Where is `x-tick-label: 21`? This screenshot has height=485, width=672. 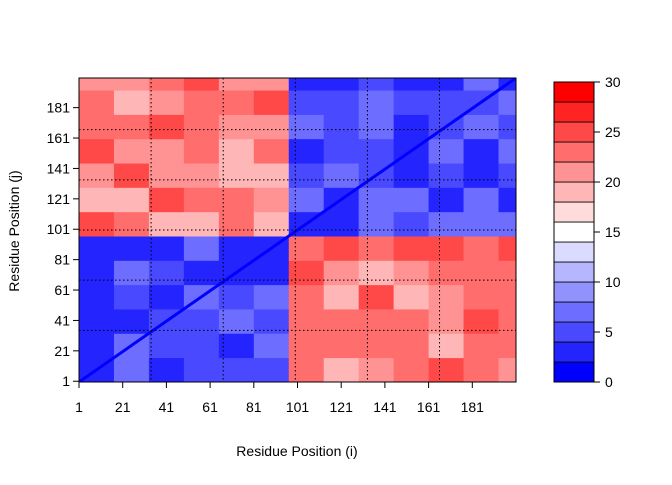
x-tick-label: 21 is located at coordinates (123, 407).